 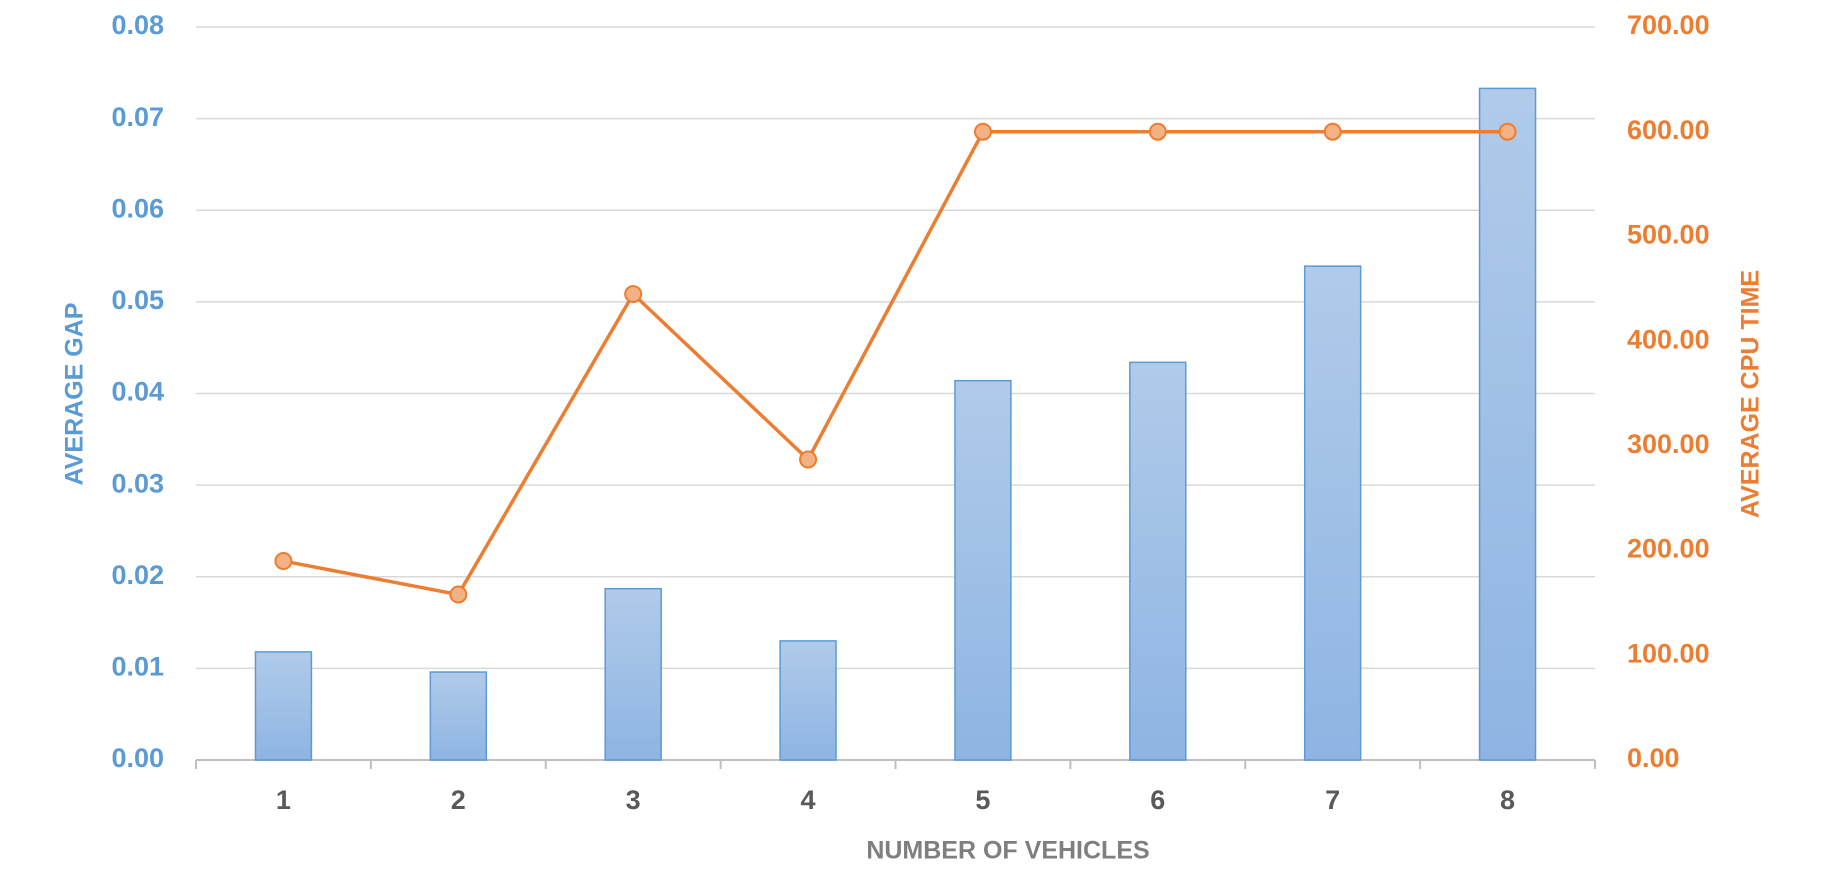 I want to click on y2-tick-label: 400.00, so click(x=1668, y=339).